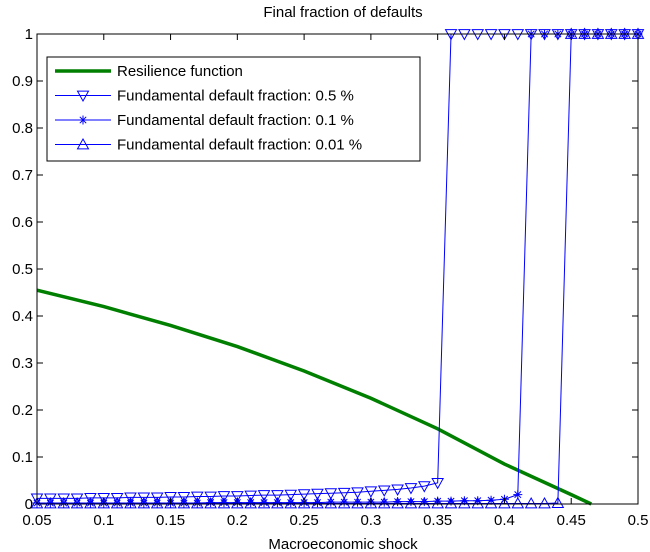 The width and height of the screenshot is (650, 552). I want to click on x-tick-label: 0.35, so click(437, 520).